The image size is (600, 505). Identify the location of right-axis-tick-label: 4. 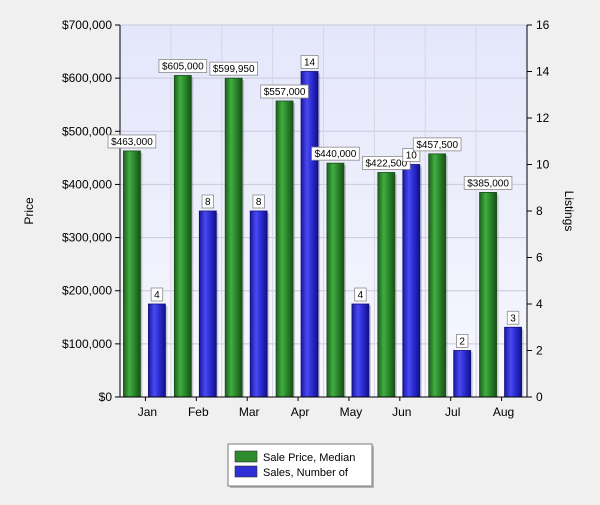
(539, 304).